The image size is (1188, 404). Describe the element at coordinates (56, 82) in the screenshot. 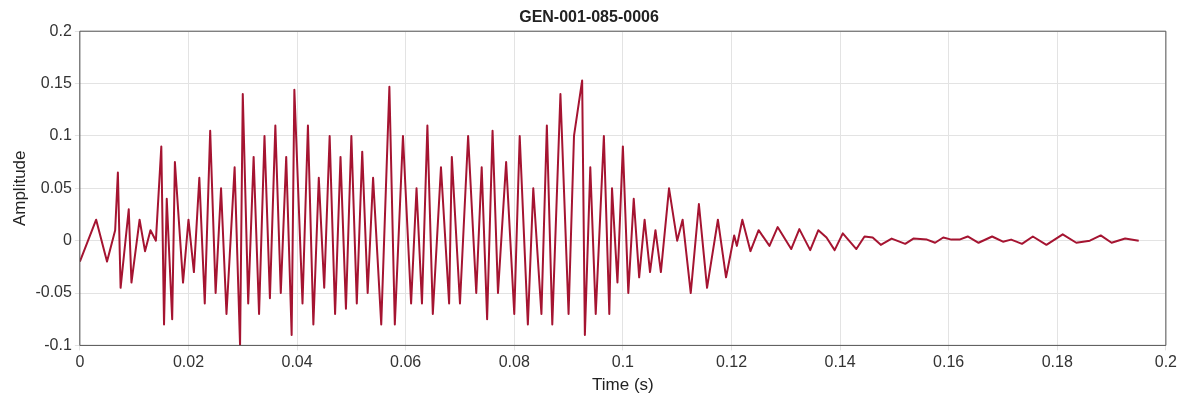

I see `y-tick-label: 0.15` at that location.